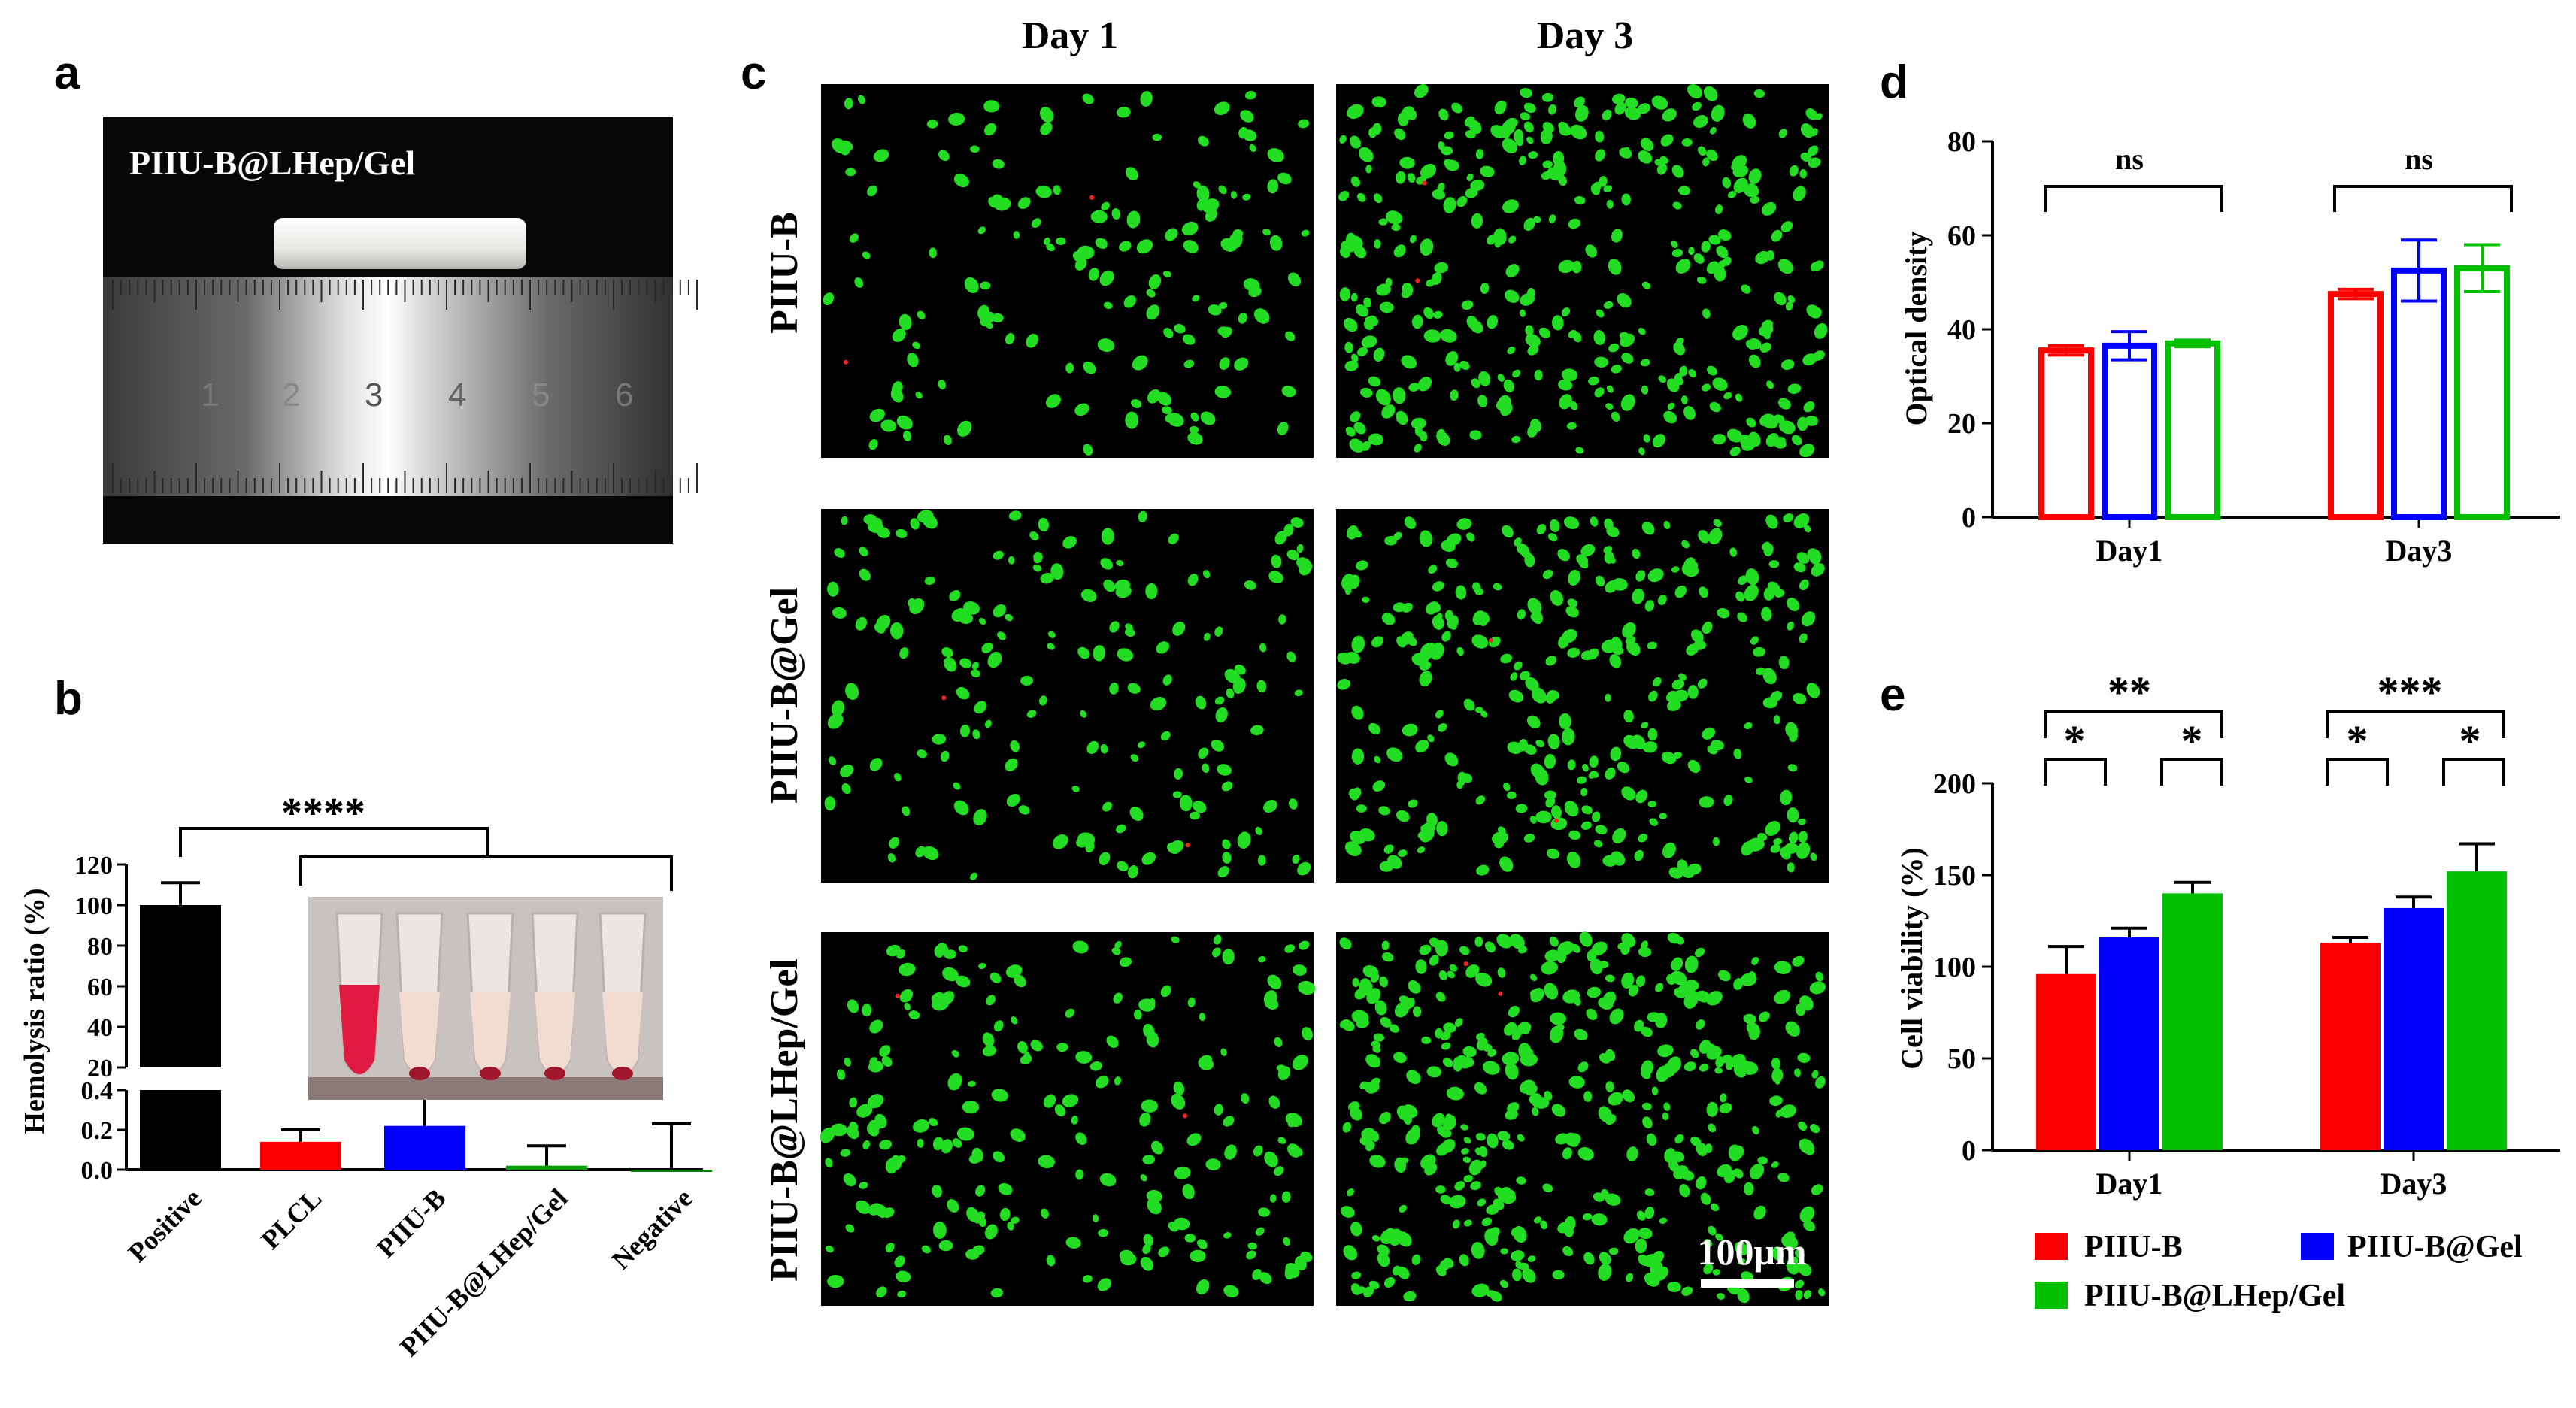  I want to click on e-bracket-day3-outer, so click(2415, 724).